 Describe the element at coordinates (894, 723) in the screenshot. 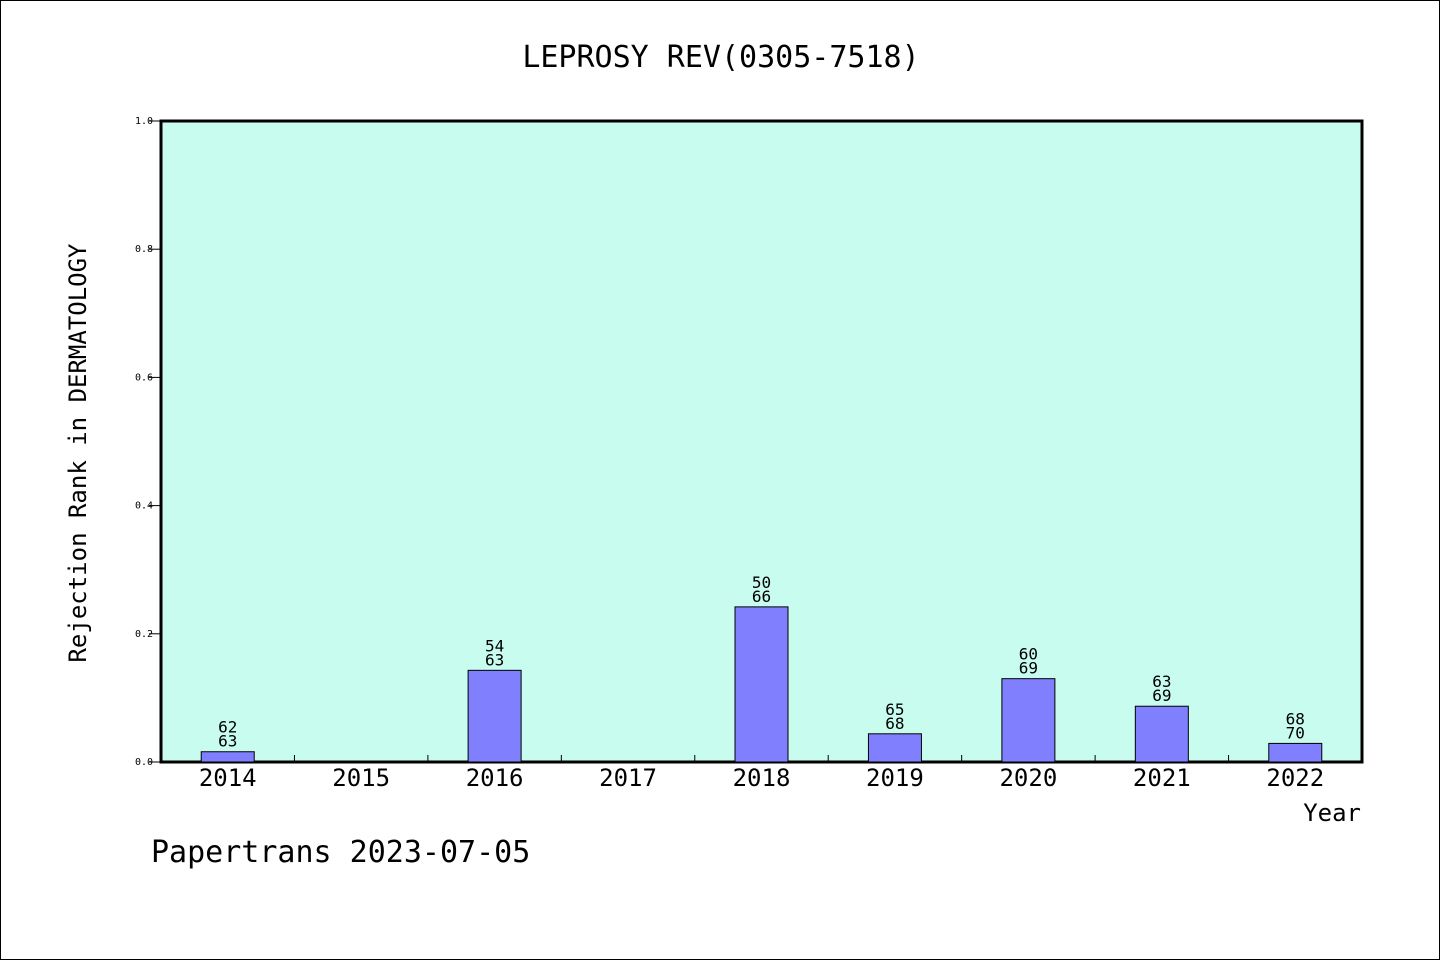

I see `bar-label-bottom: 68` at that location.